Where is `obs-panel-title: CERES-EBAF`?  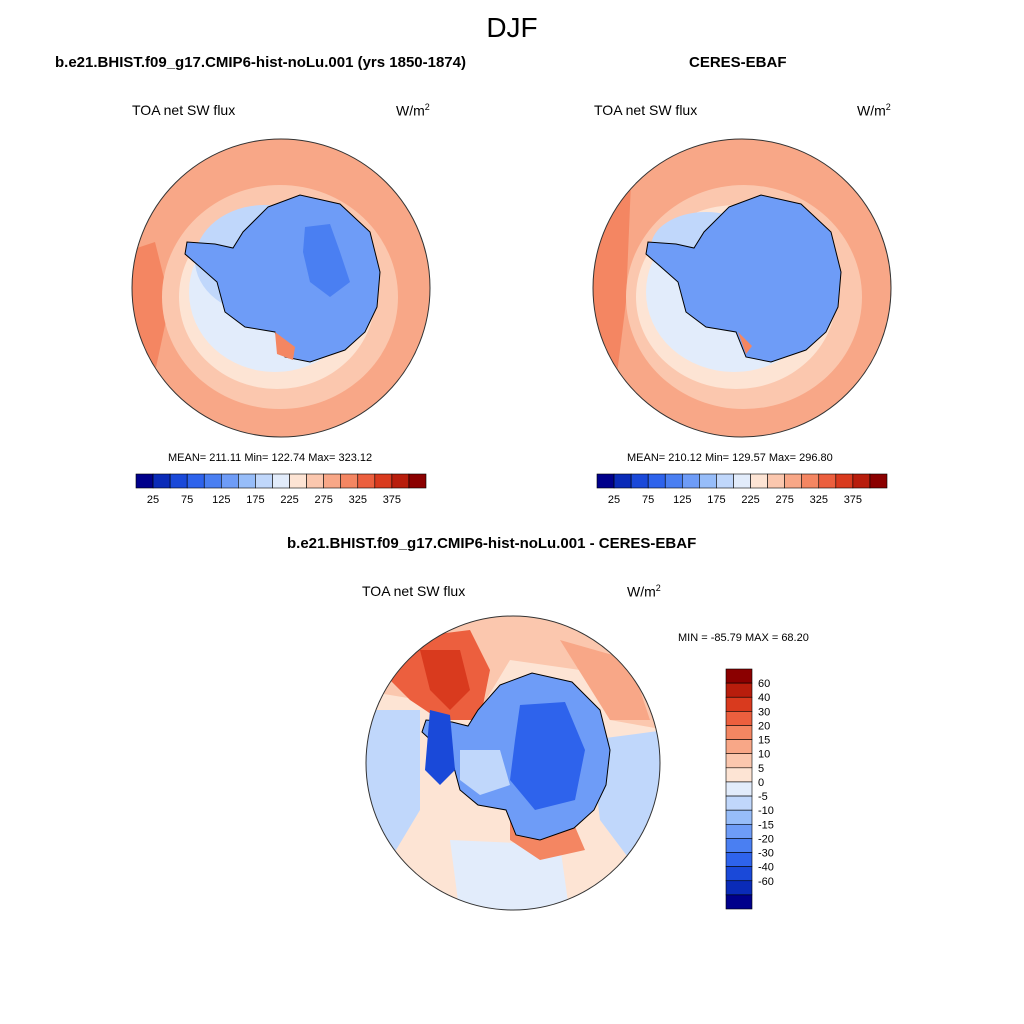
obs-panel-title: CERES-EBAF is located at coordinates (738, 62).